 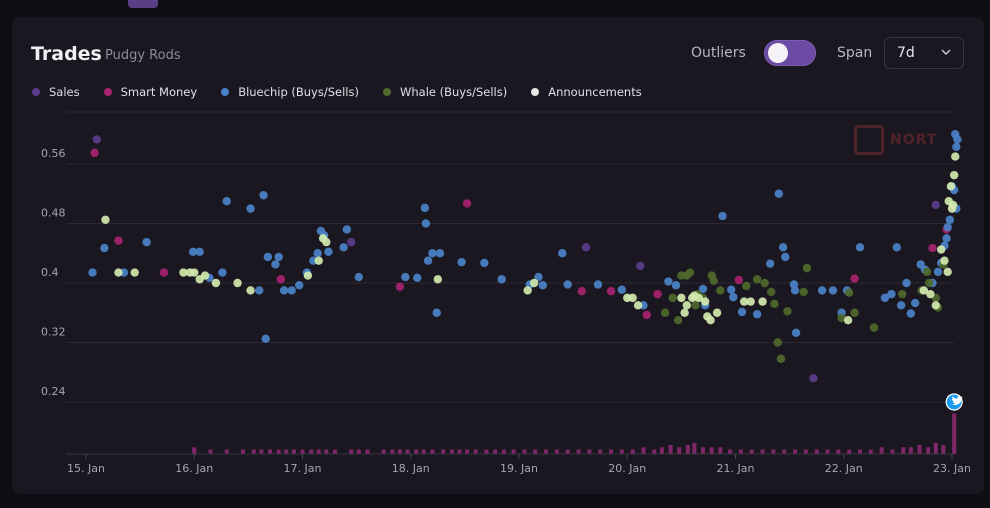 I want to click on span-value: 7d, so click(x=906, y=53).